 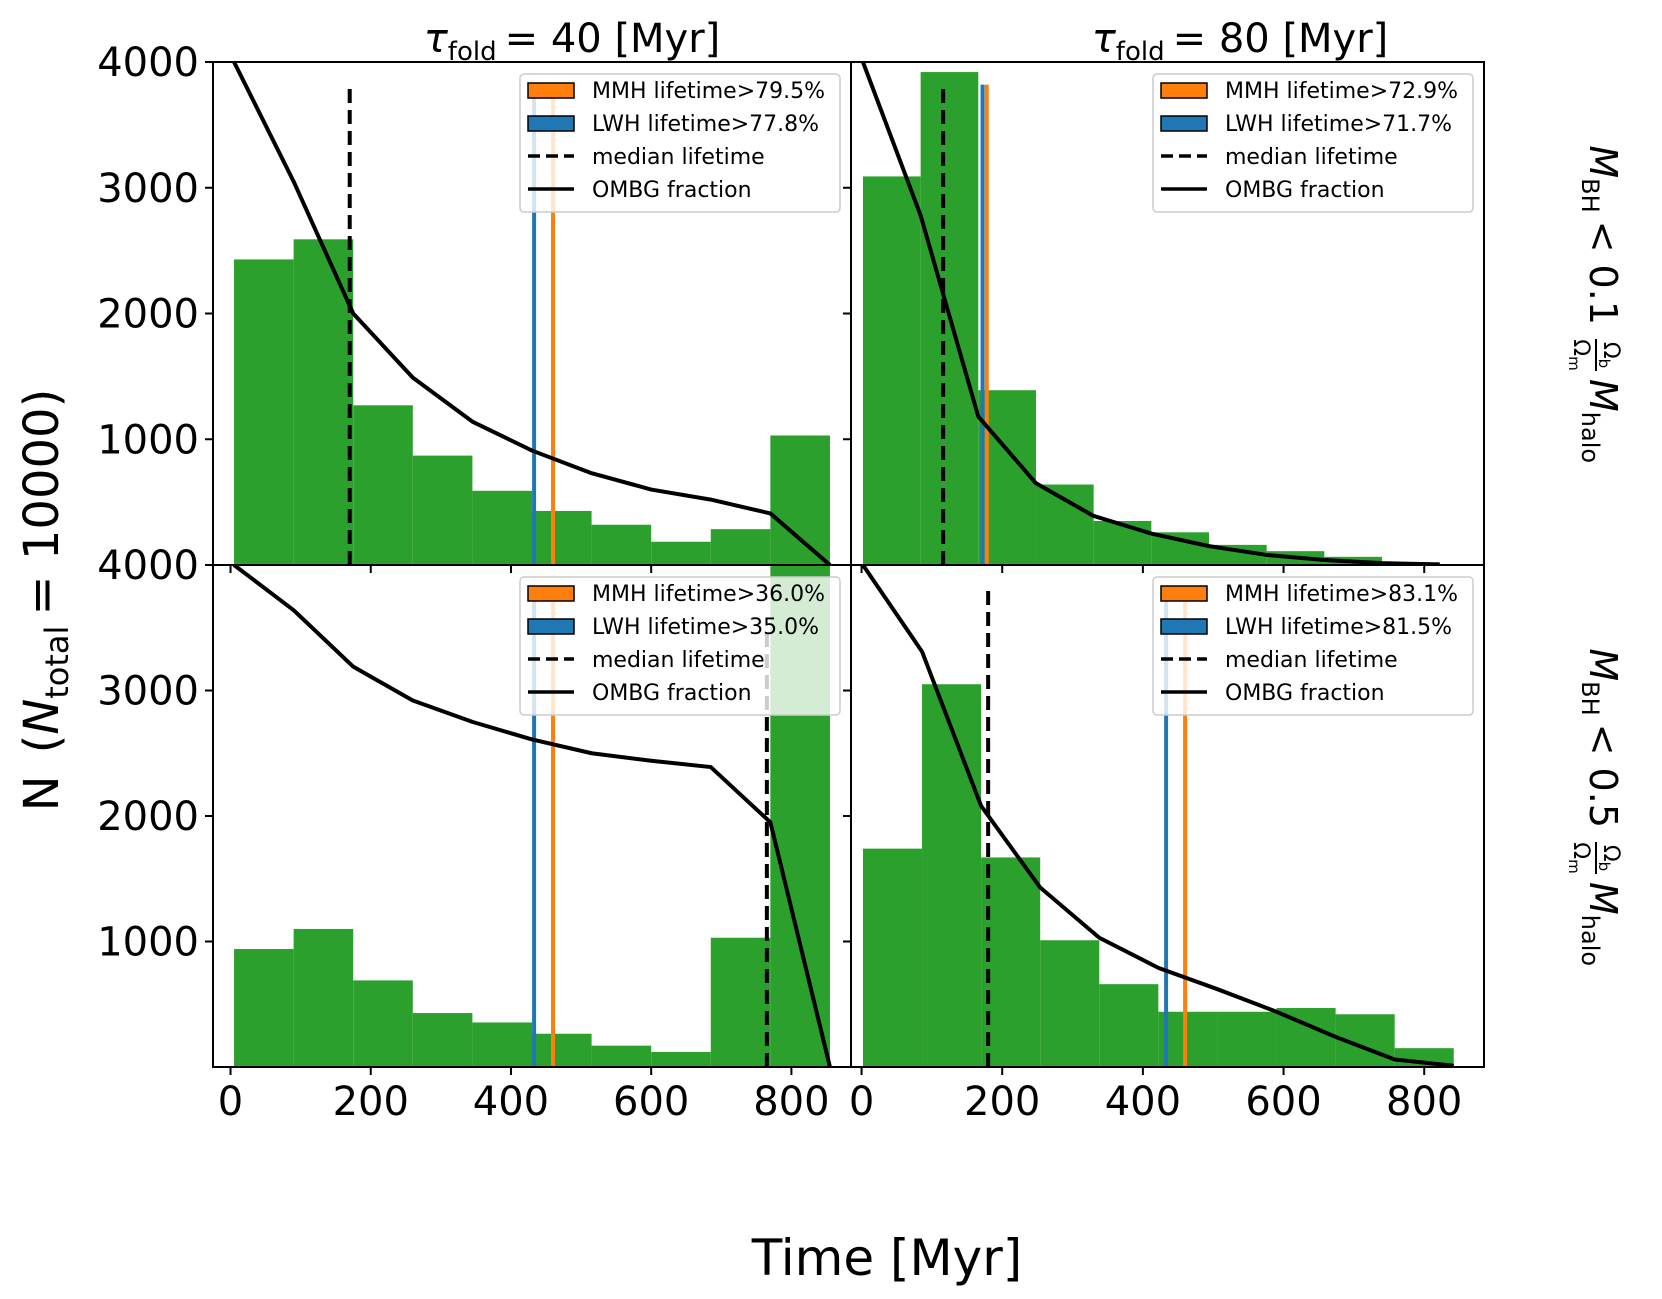 What do you see at coordinates (887, 1258) in the screenshot?
I see `x-axis-label: Time [Myr]` at bounding box center [887, 1258].